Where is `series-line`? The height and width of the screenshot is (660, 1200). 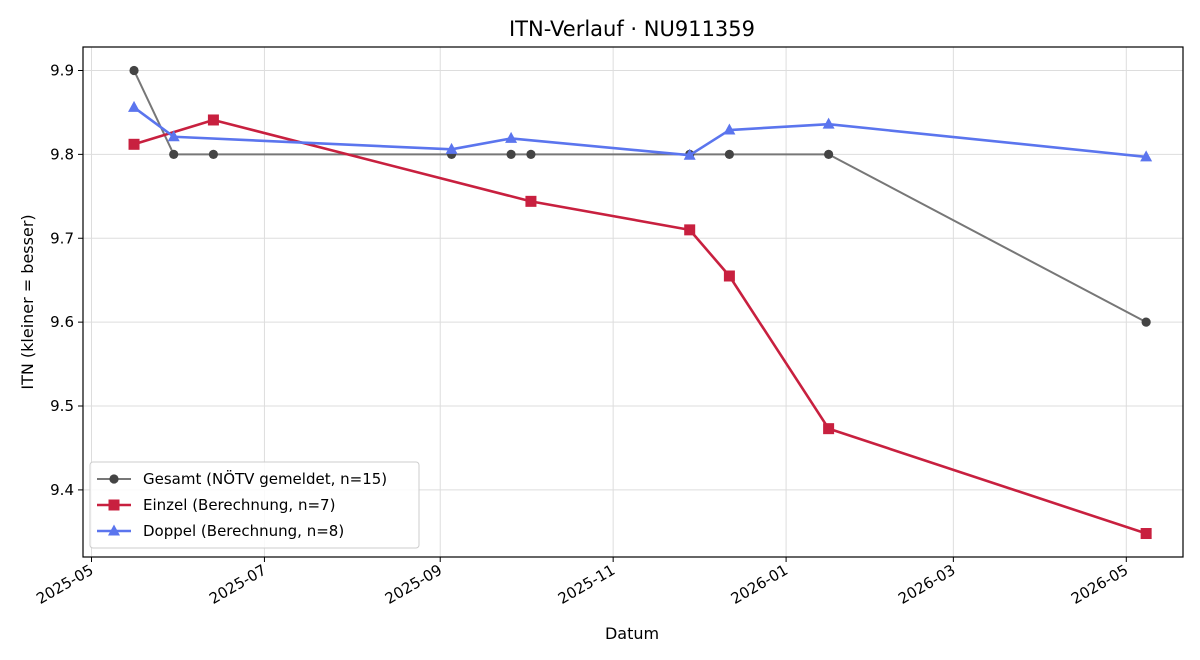 series-line is located at coordinates (640, 132).